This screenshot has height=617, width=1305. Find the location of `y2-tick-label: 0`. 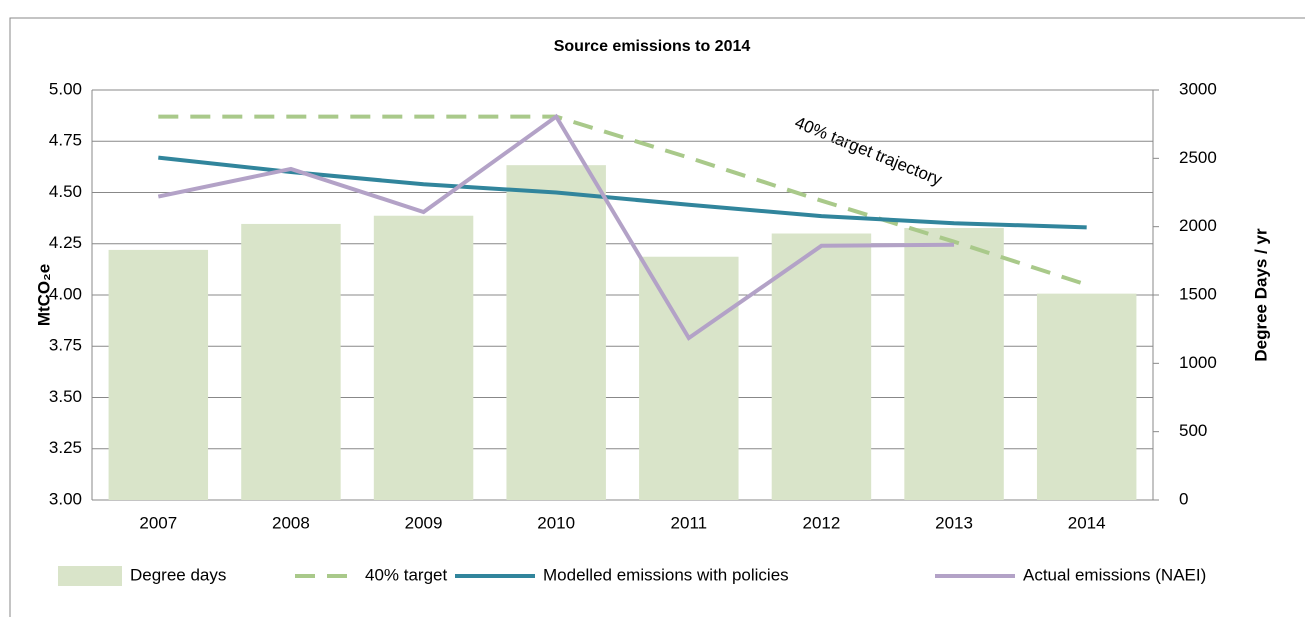

y2-tick-label: 0 is located at coordinates (1183, 498).